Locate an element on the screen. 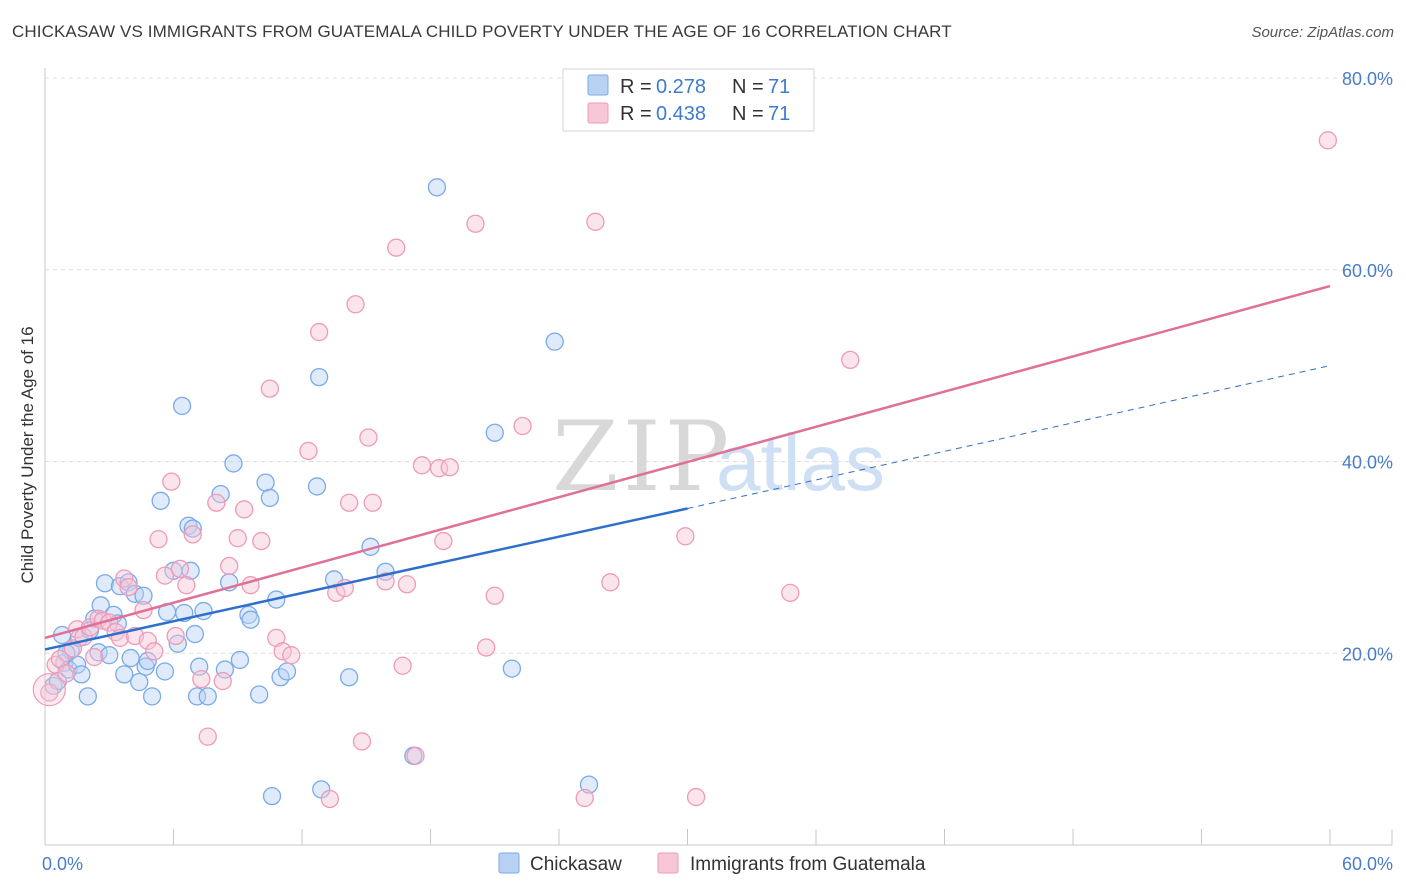 Image resolution: width=1406 pixels, height=892 pixels. y-tick-label: 40.0% is located at coordinates (1367, 463).